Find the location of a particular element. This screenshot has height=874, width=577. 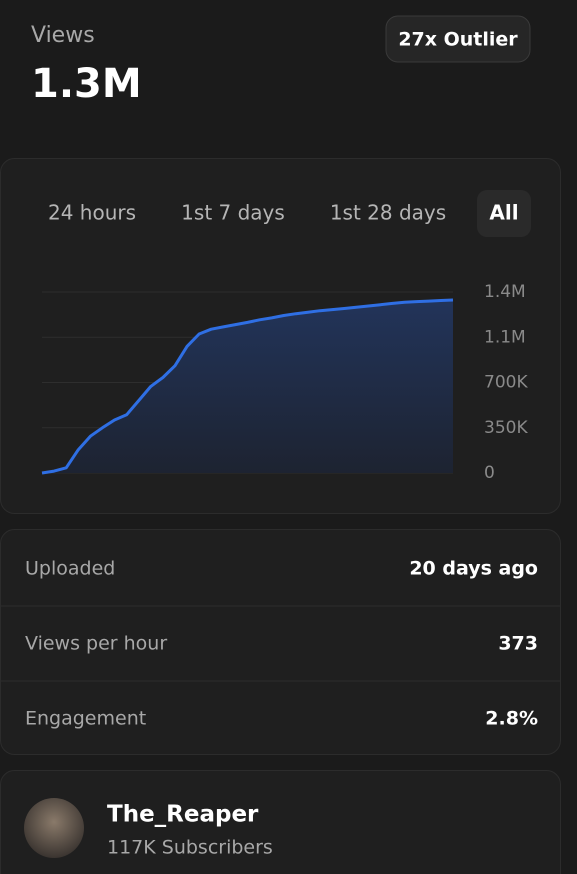

y-tick-label: 350K is located at coordinates (506, 428).